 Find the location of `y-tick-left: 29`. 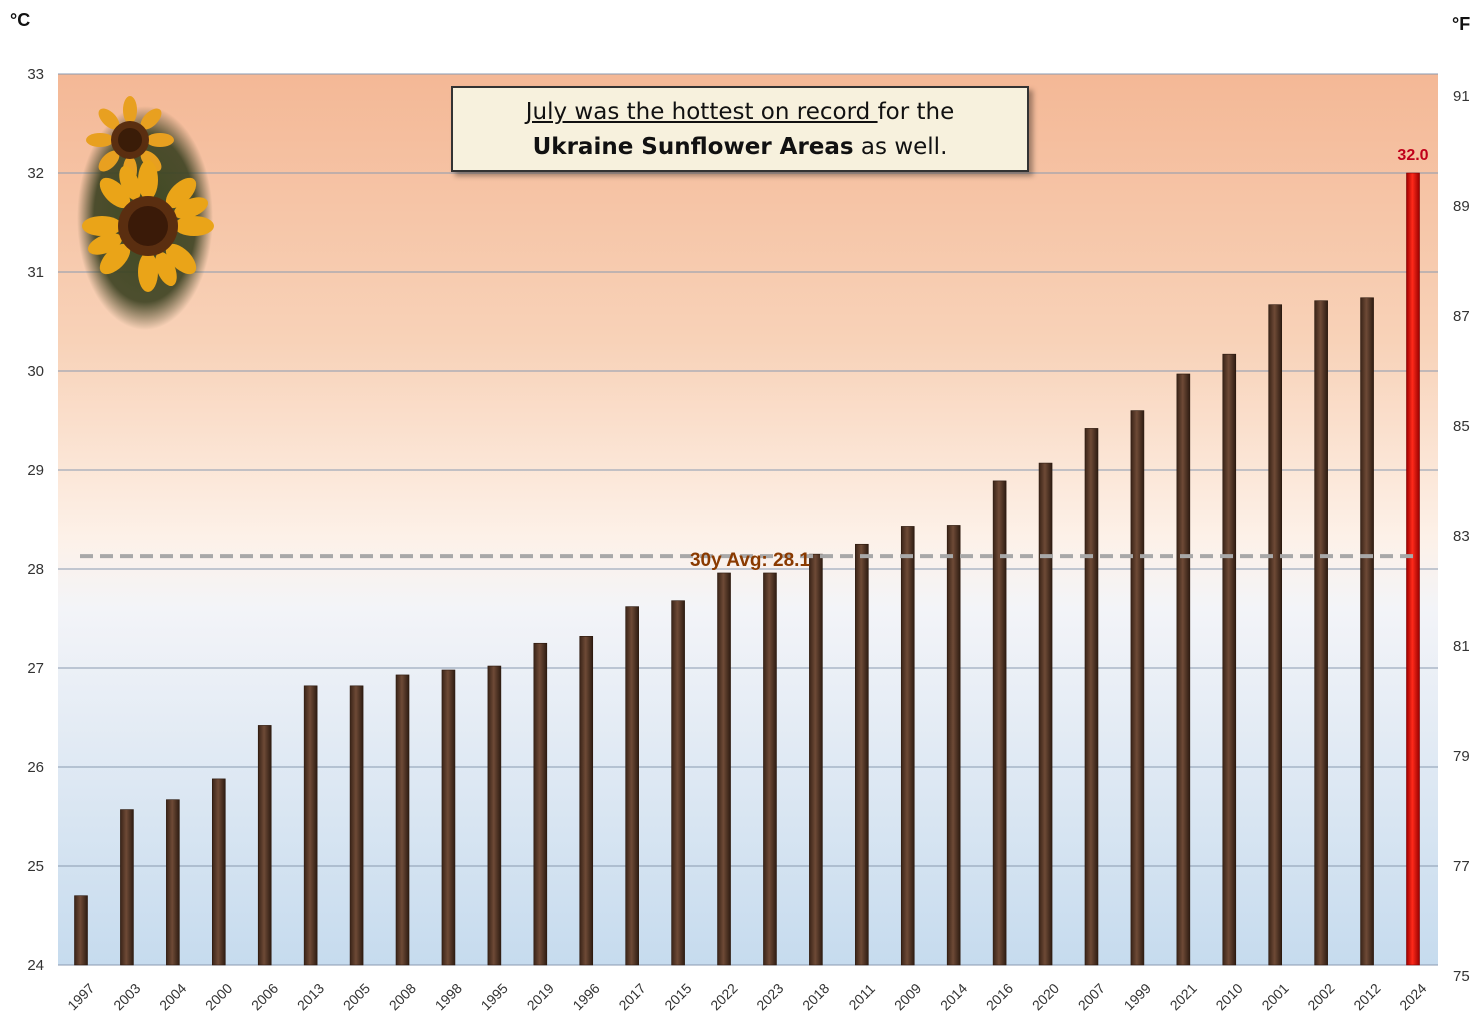

y-tick-left: 29 is located at coordinates (35, 470).